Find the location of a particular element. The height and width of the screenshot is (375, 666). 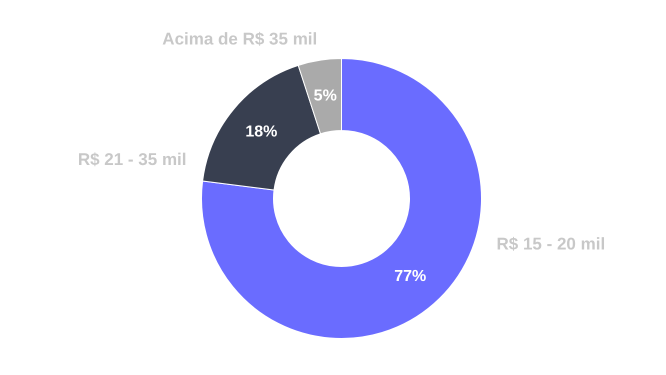

data-label: 18% is located at coordinates (261, 132).